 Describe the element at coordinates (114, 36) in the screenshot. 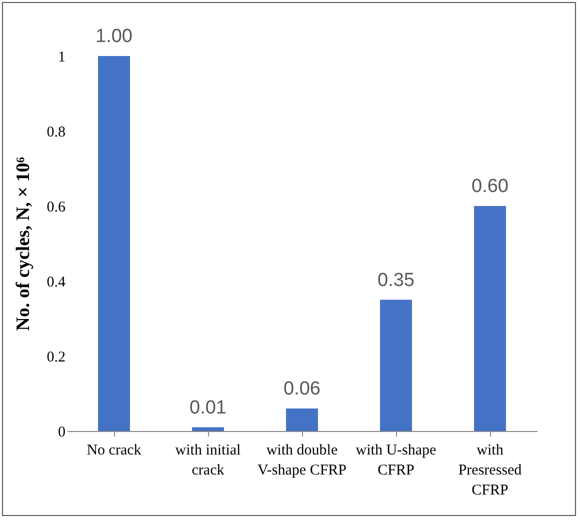

I see `data-label: 1.00` at that location.